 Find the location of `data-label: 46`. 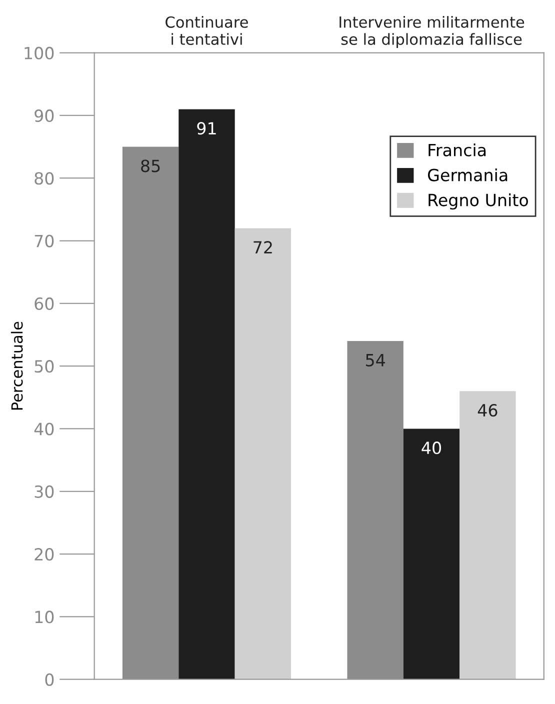

data-label: 46 is located at coordinates (488, 410).